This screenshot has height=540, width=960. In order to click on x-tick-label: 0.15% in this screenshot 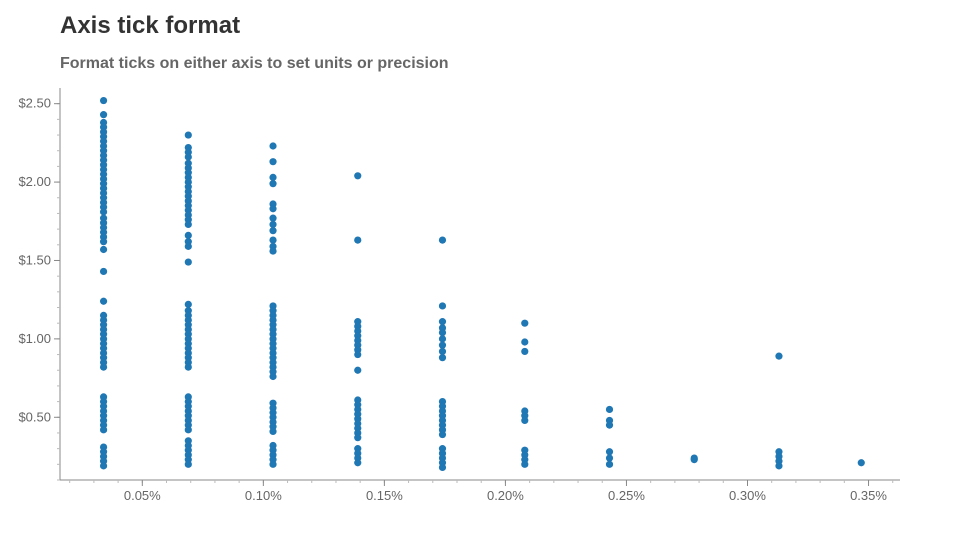, I will do `click(384, 495)`.